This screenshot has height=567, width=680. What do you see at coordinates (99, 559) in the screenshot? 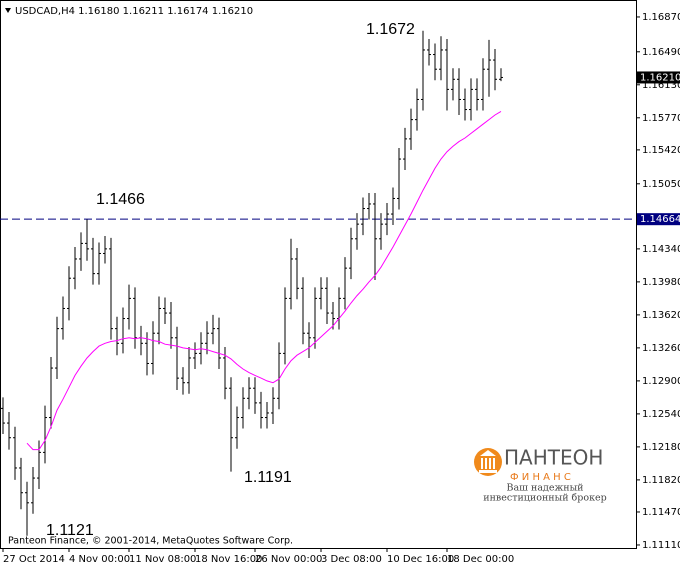
I see `x-tick-label: 4 Nov 00:00` at bounding box center [99, 559].